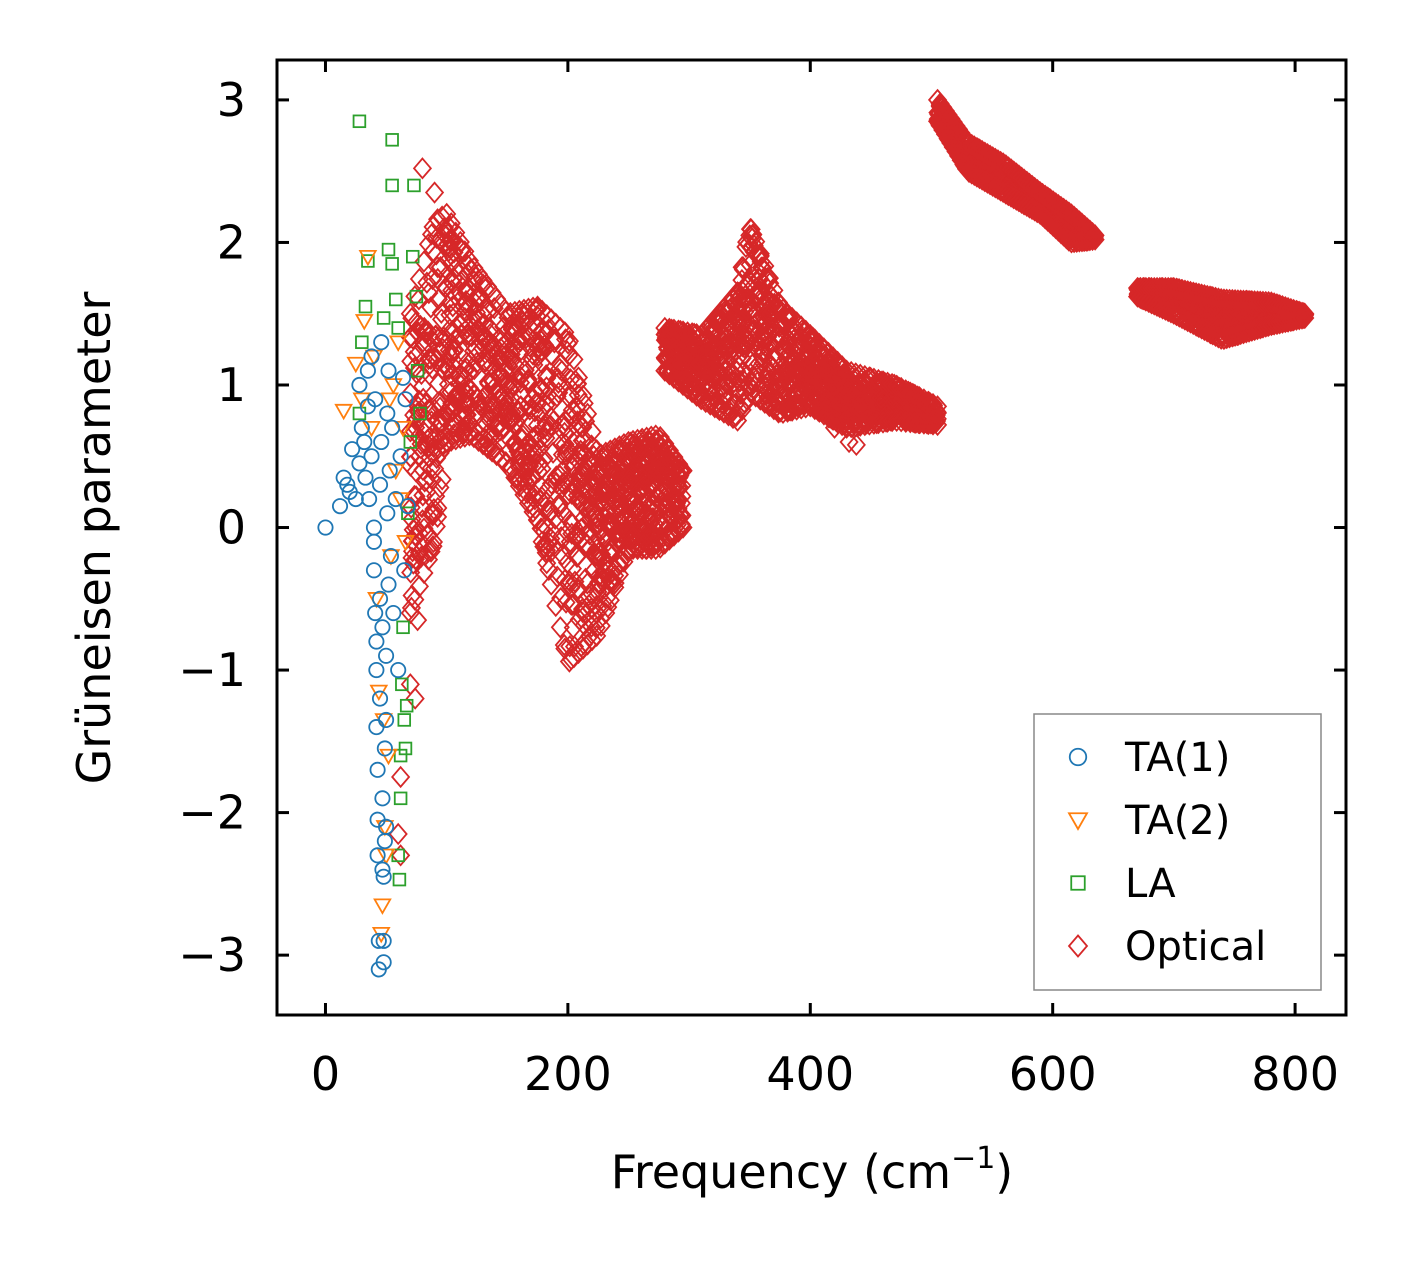 The height and width of the screenshot is (1264, 1407). Describe the element at coordinates (1150, 884) in the screenshot. I see `legend-label-la: LA` at that location.